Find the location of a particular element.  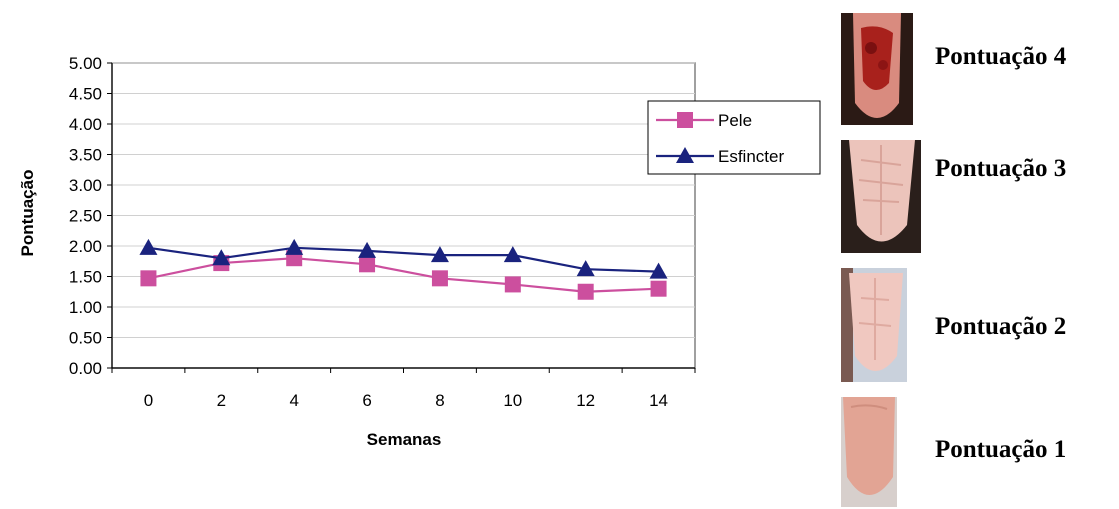

y-tick-label: 1.50 is located at coordinates (85, 277).